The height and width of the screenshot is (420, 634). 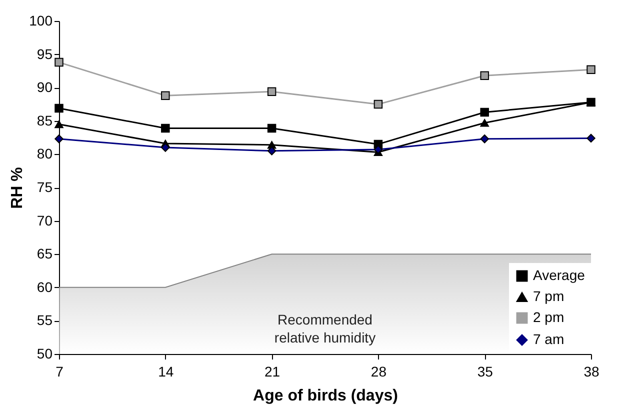 I want to click on x-tick-label: 21, so click(x=272, y=372).